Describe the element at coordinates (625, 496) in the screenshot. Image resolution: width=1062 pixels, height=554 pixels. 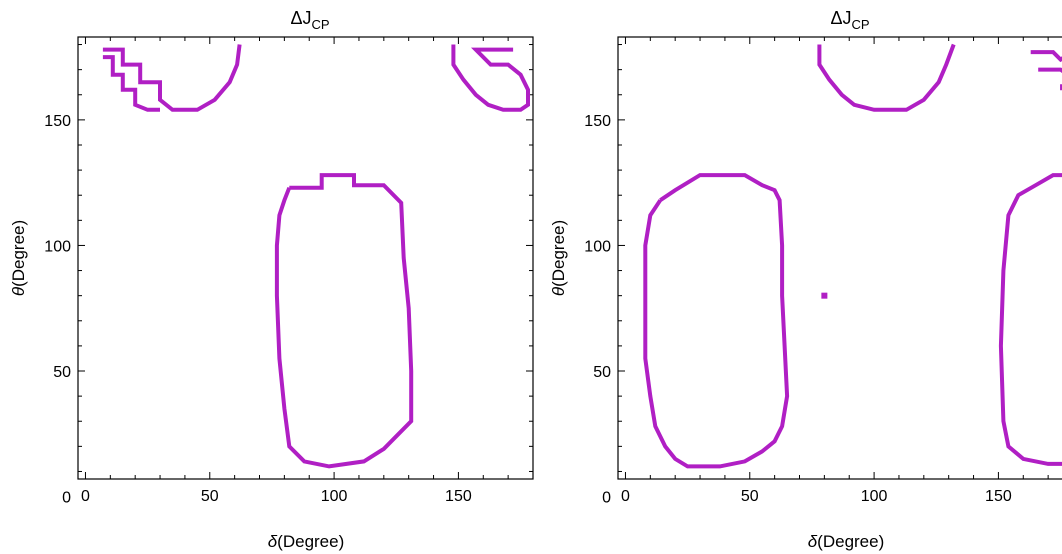
I see `x-tick-label-right: 0` at that location.